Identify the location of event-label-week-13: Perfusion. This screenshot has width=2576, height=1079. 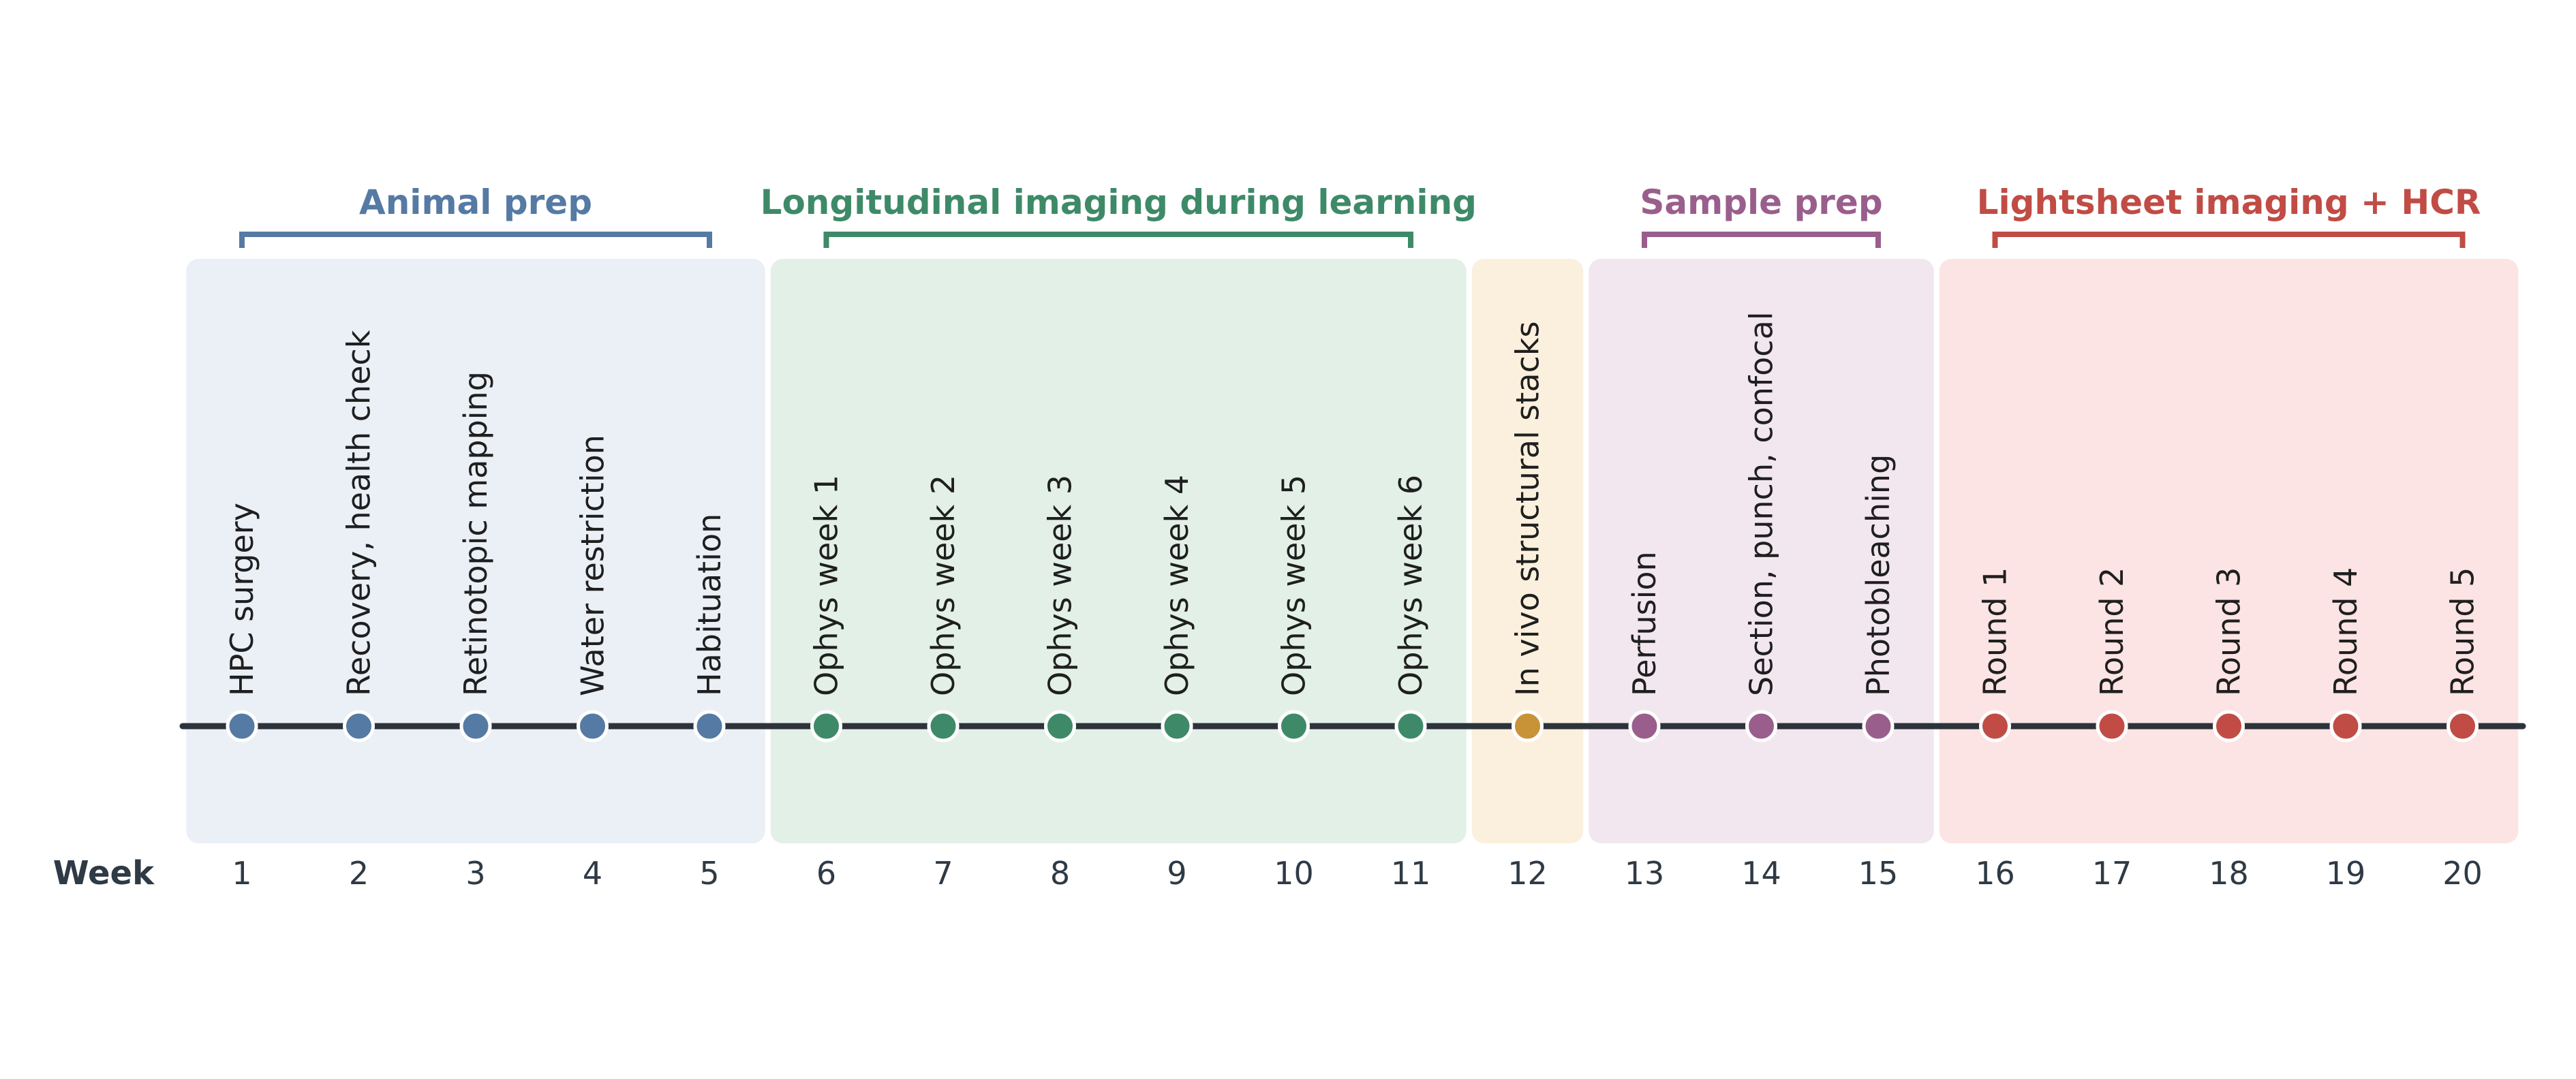
(1644, 623).